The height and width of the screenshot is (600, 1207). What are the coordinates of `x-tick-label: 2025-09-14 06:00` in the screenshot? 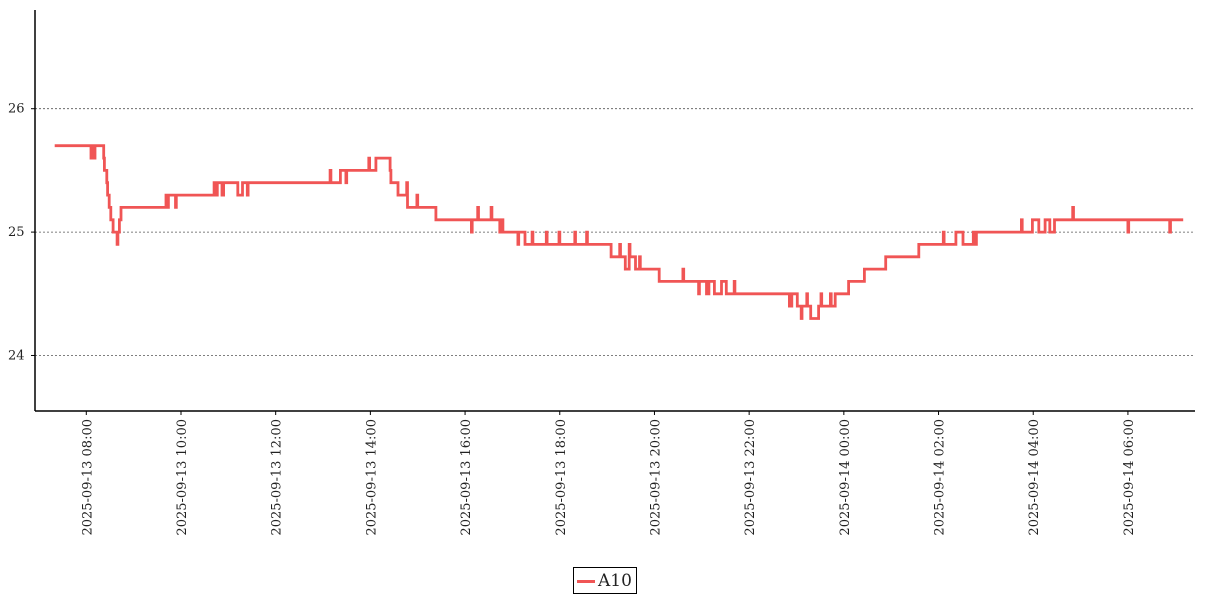 It's located at (1129, 477).